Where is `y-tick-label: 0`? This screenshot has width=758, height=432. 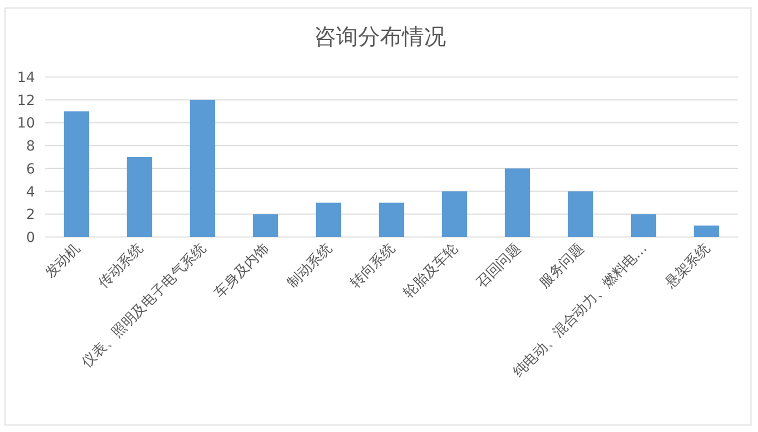 y-tick-label: 0 is located at coordinates (30, 238).